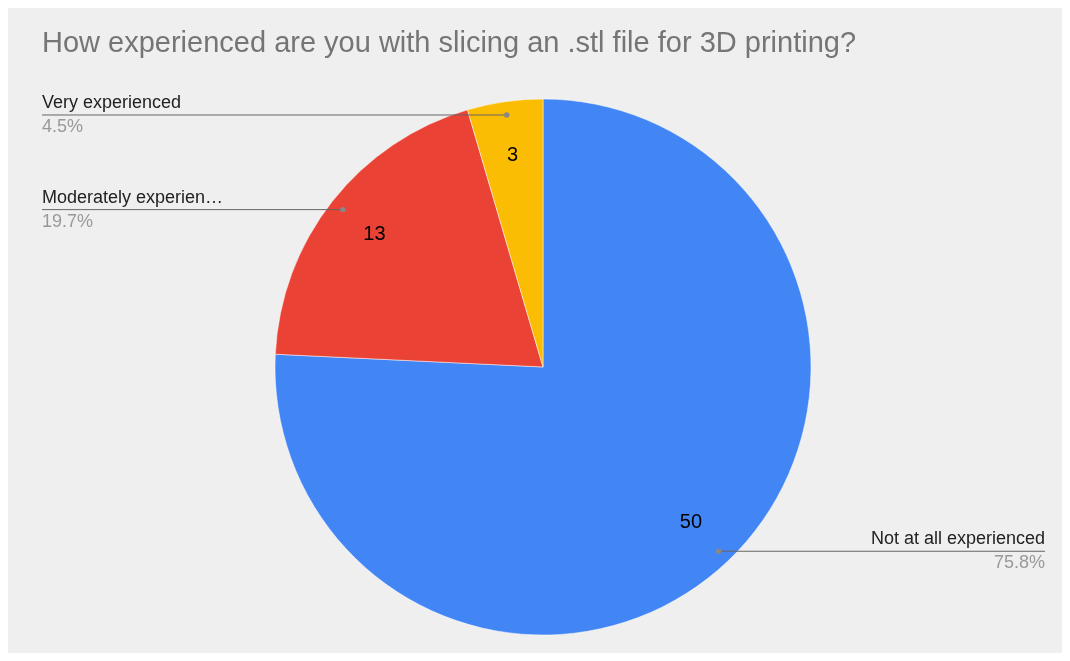 The width and height of the screenshot is (1070, 661). I want to click on text: 4.5%, so click(63, 125).